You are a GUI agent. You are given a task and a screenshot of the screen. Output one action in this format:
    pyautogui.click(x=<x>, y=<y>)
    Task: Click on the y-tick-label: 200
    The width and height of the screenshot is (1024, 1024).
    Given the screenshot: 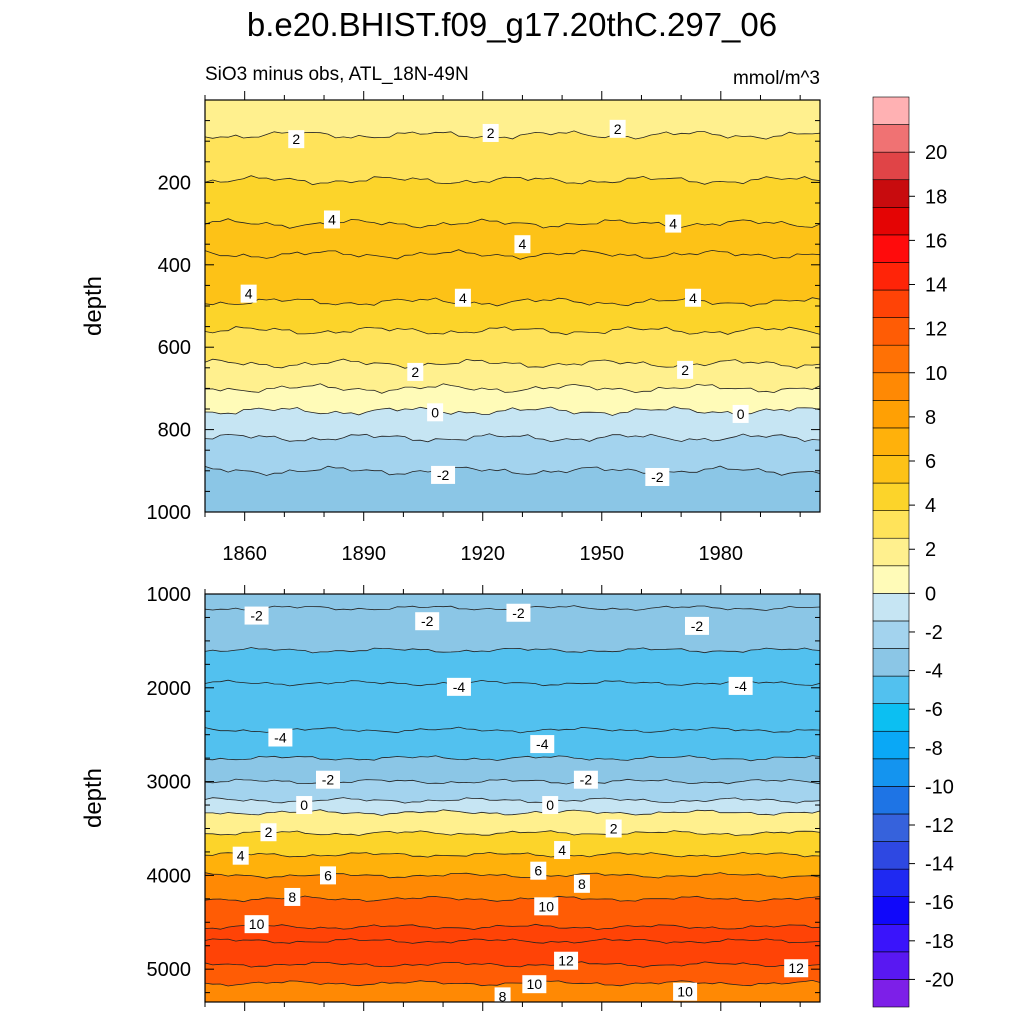 What is the action you would take?
    pyautogui.click(x=174, y=183)
    